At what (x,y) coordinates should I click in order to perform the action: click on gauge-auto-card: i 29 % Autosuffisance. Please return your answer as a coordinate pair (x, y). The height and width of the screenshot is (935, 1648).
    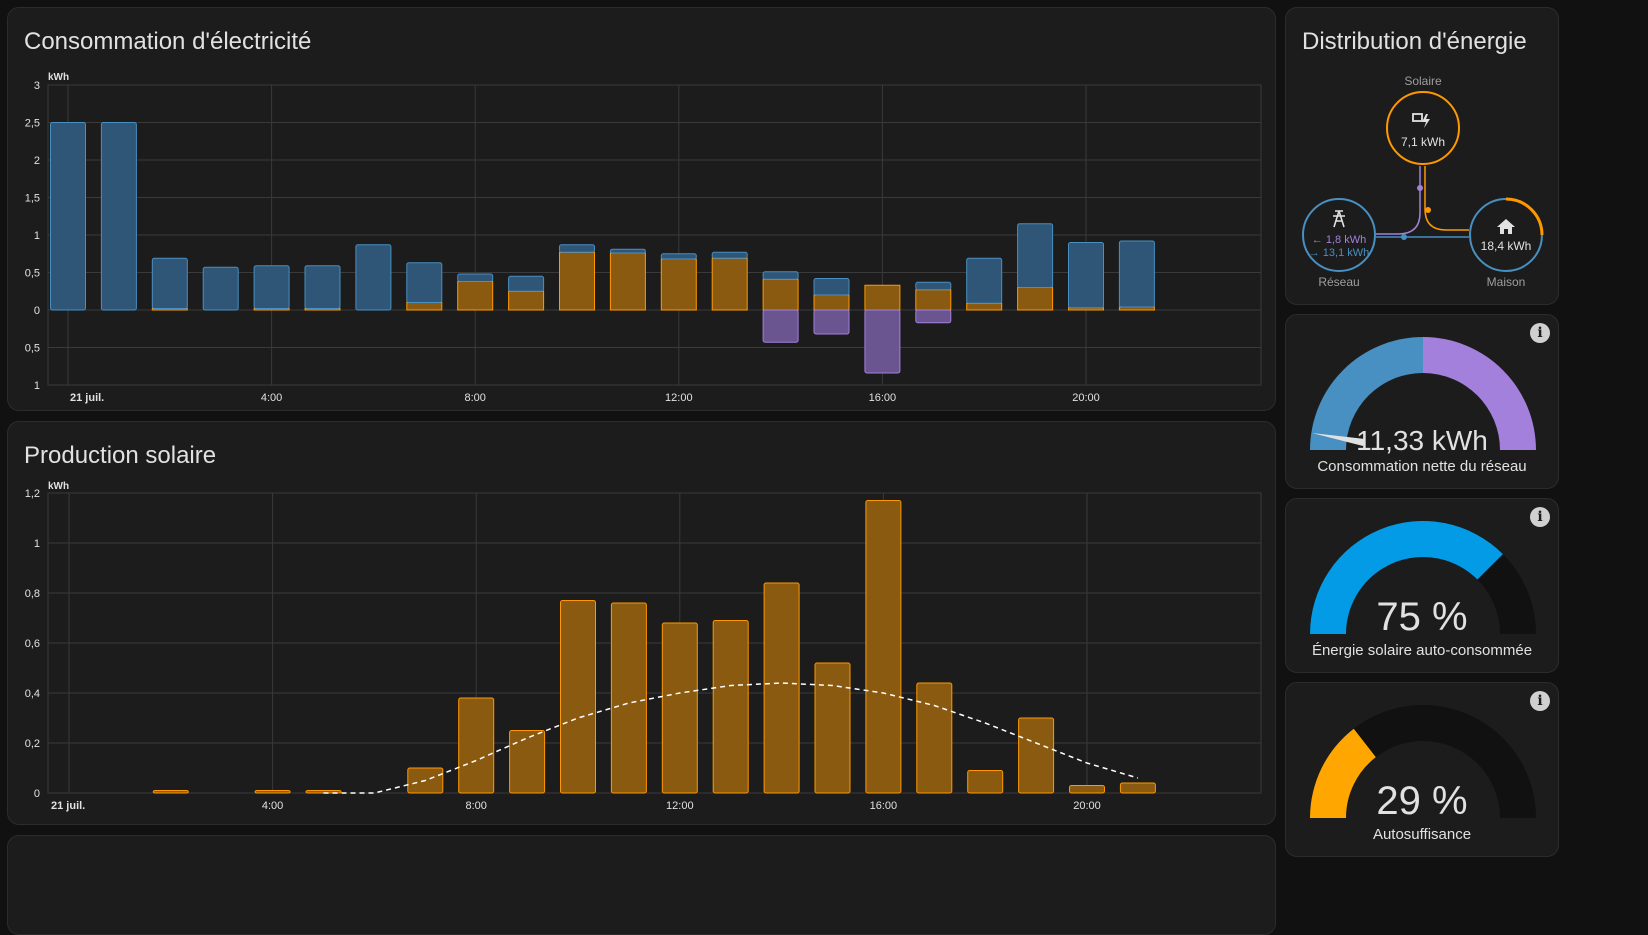
    Looking at the image, I should click on (1422, 769).